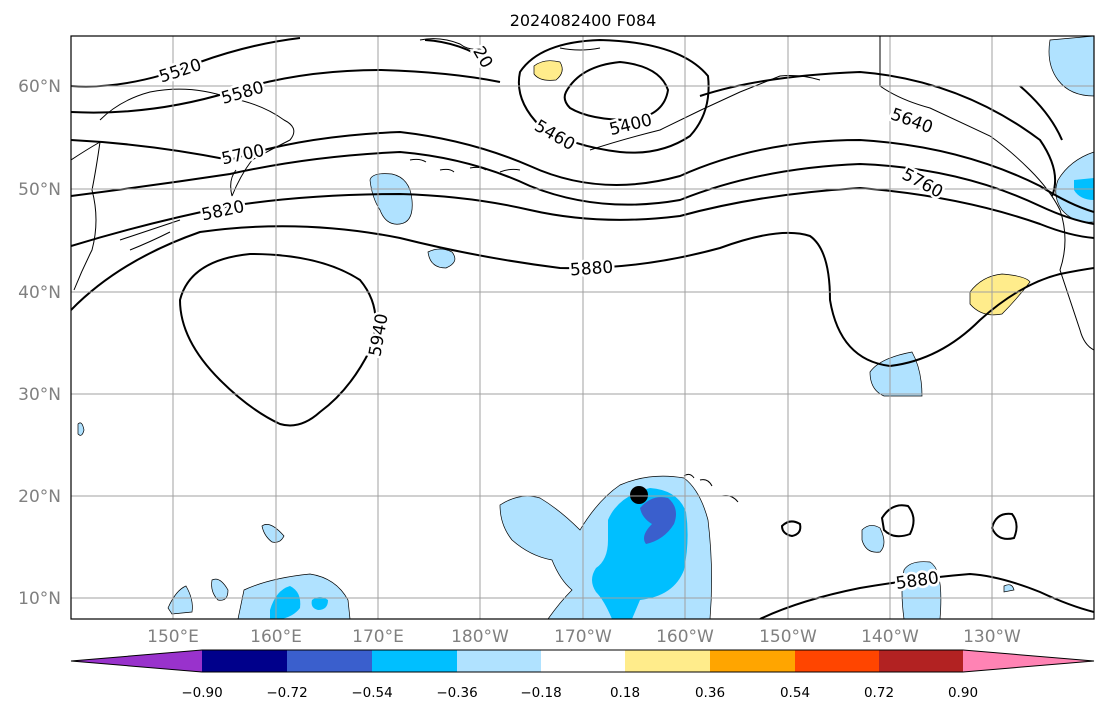 The width and height of the screenshot is (1105, 712). I want to click on map-title: 2024082400 F084, so click(583, 20).